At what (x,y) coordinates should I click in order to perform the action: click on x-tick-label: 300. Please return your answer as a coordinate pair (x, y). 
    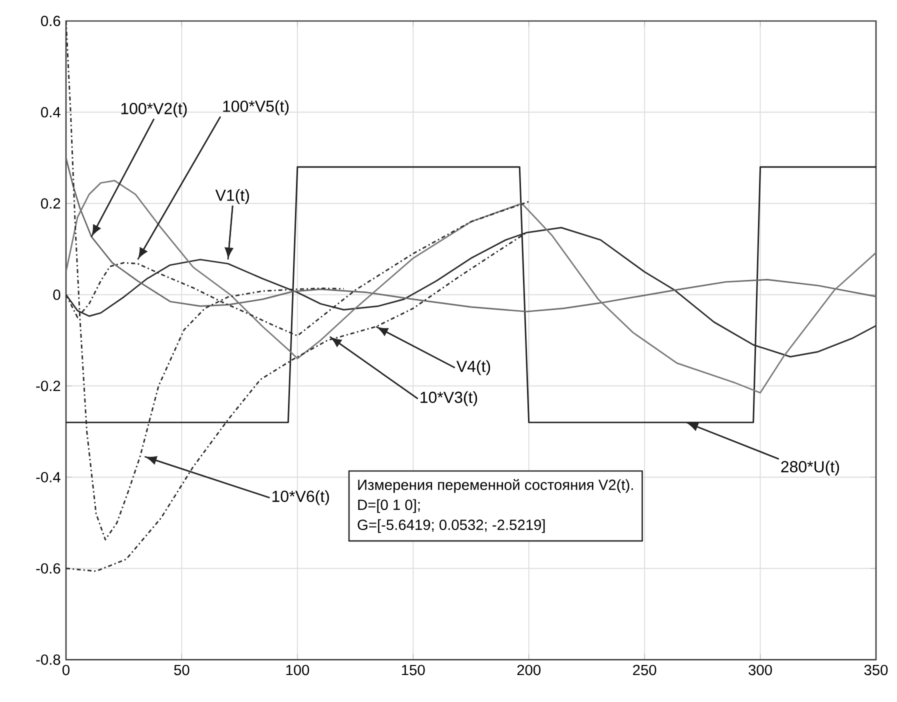
    Looking at the image, I should click on (760, 670).